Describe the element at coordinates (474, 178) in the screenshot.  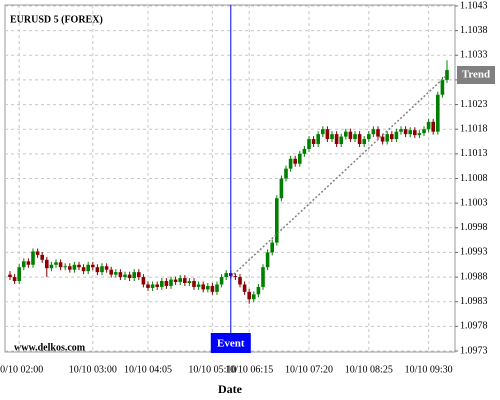
I see `y-tick-label: 1.1008` at that location.